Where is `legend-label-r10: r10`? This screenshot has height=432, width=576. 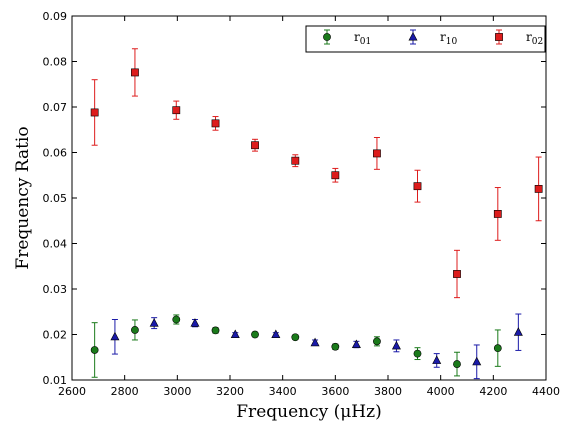 legend-label-r10: r10 is located at coordinates (448, 38).